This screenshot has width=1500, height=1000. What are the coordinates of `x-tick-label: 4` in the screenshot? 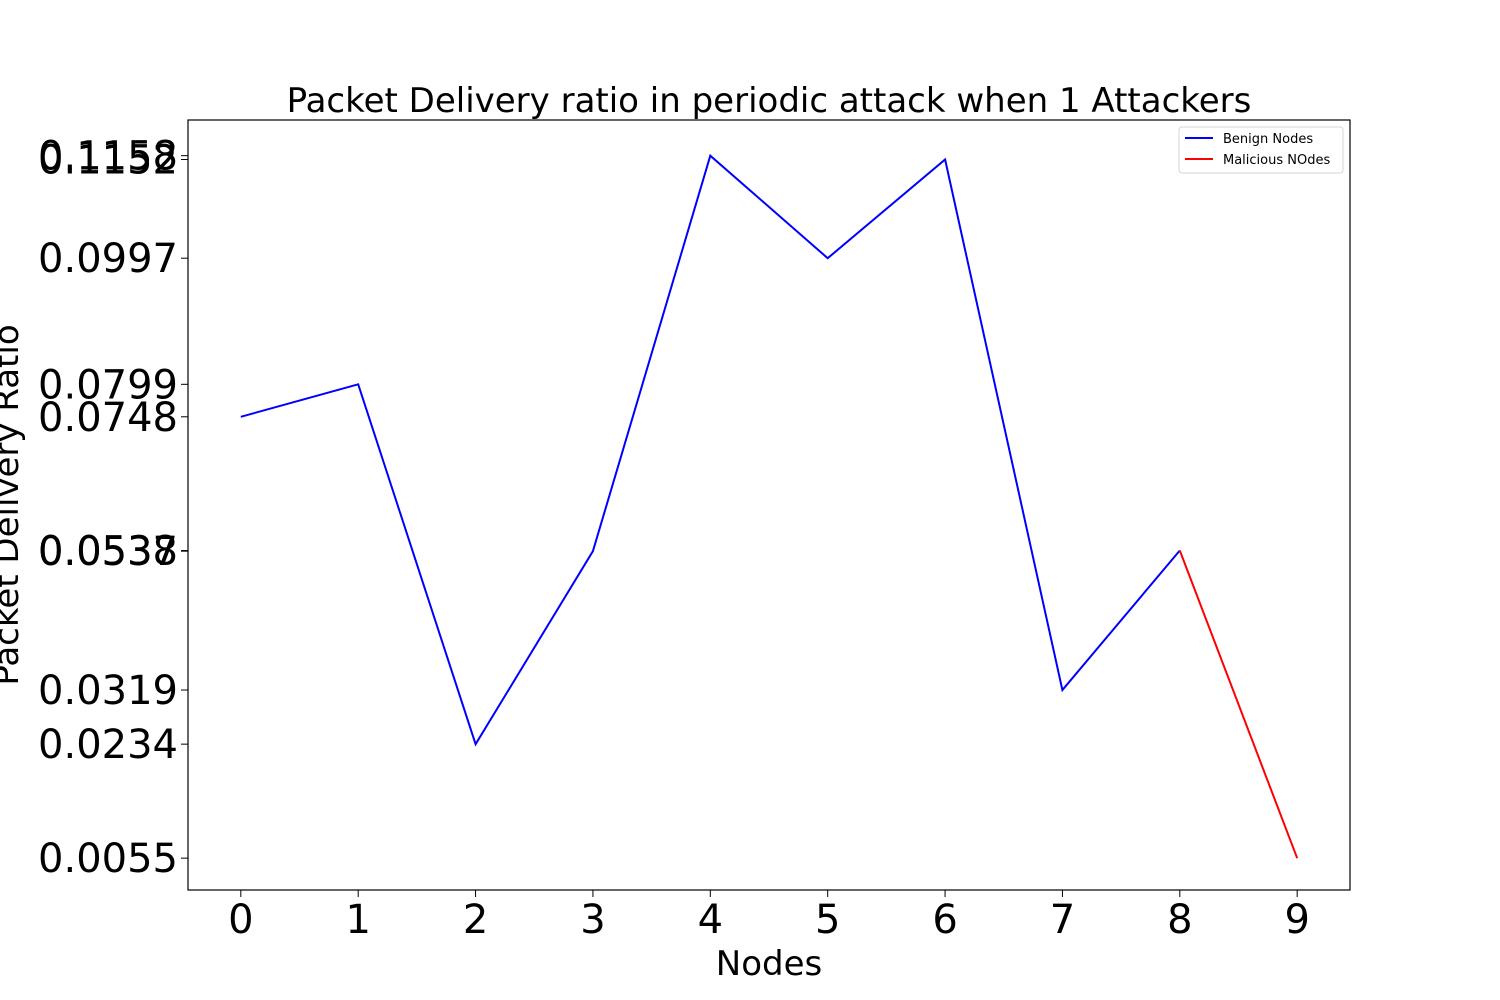 It's located at (710, 920).